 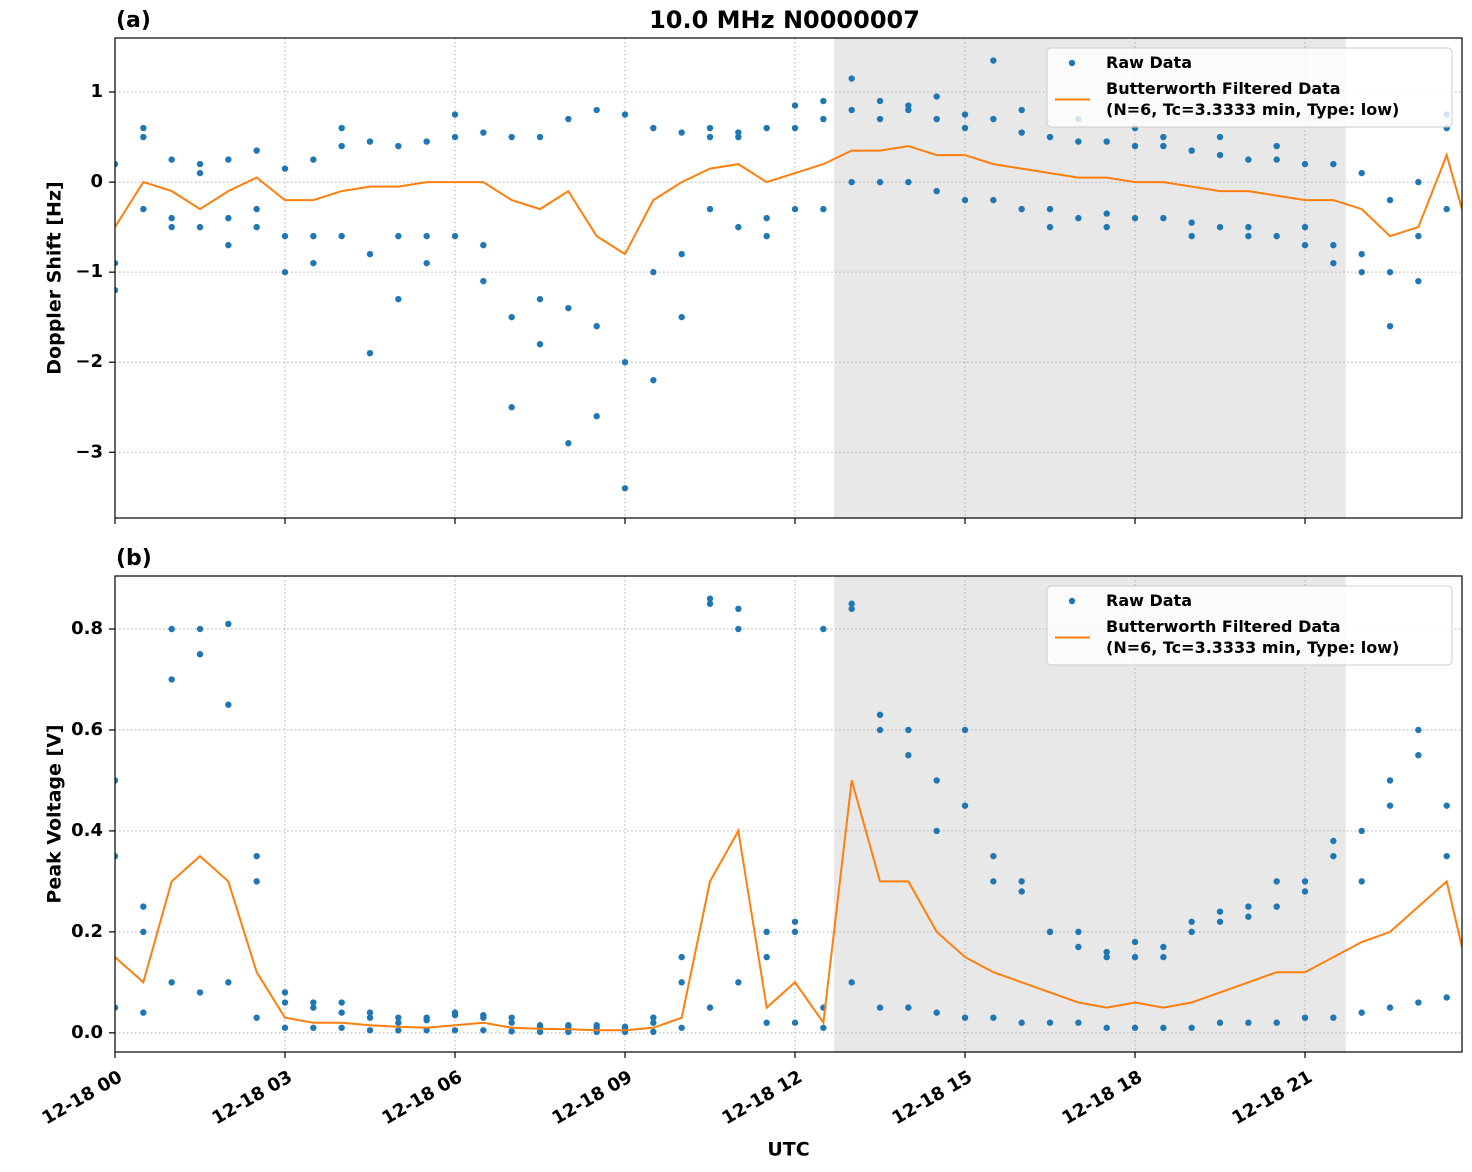 I want to click on y-tick-label: 0.4, so click(x=87, y=830).